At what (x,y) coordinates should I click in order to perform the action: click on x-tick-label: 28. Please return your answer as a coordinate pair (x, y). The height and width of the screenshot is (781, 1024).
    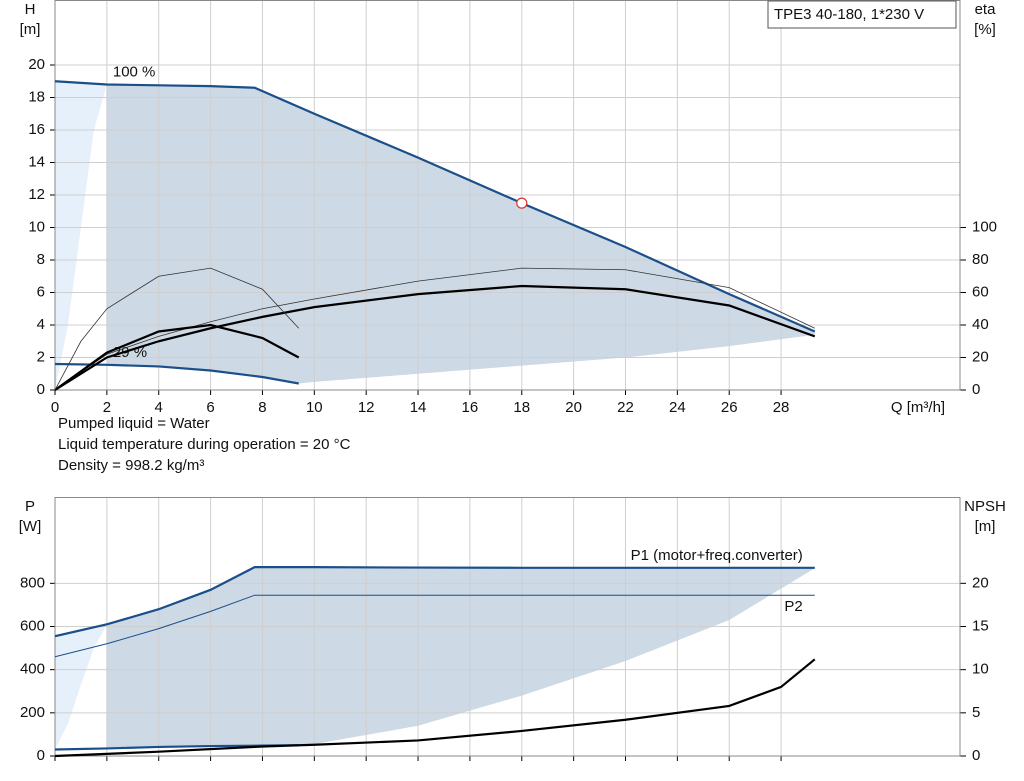
    Looking at the image, I should click on (781, 407).